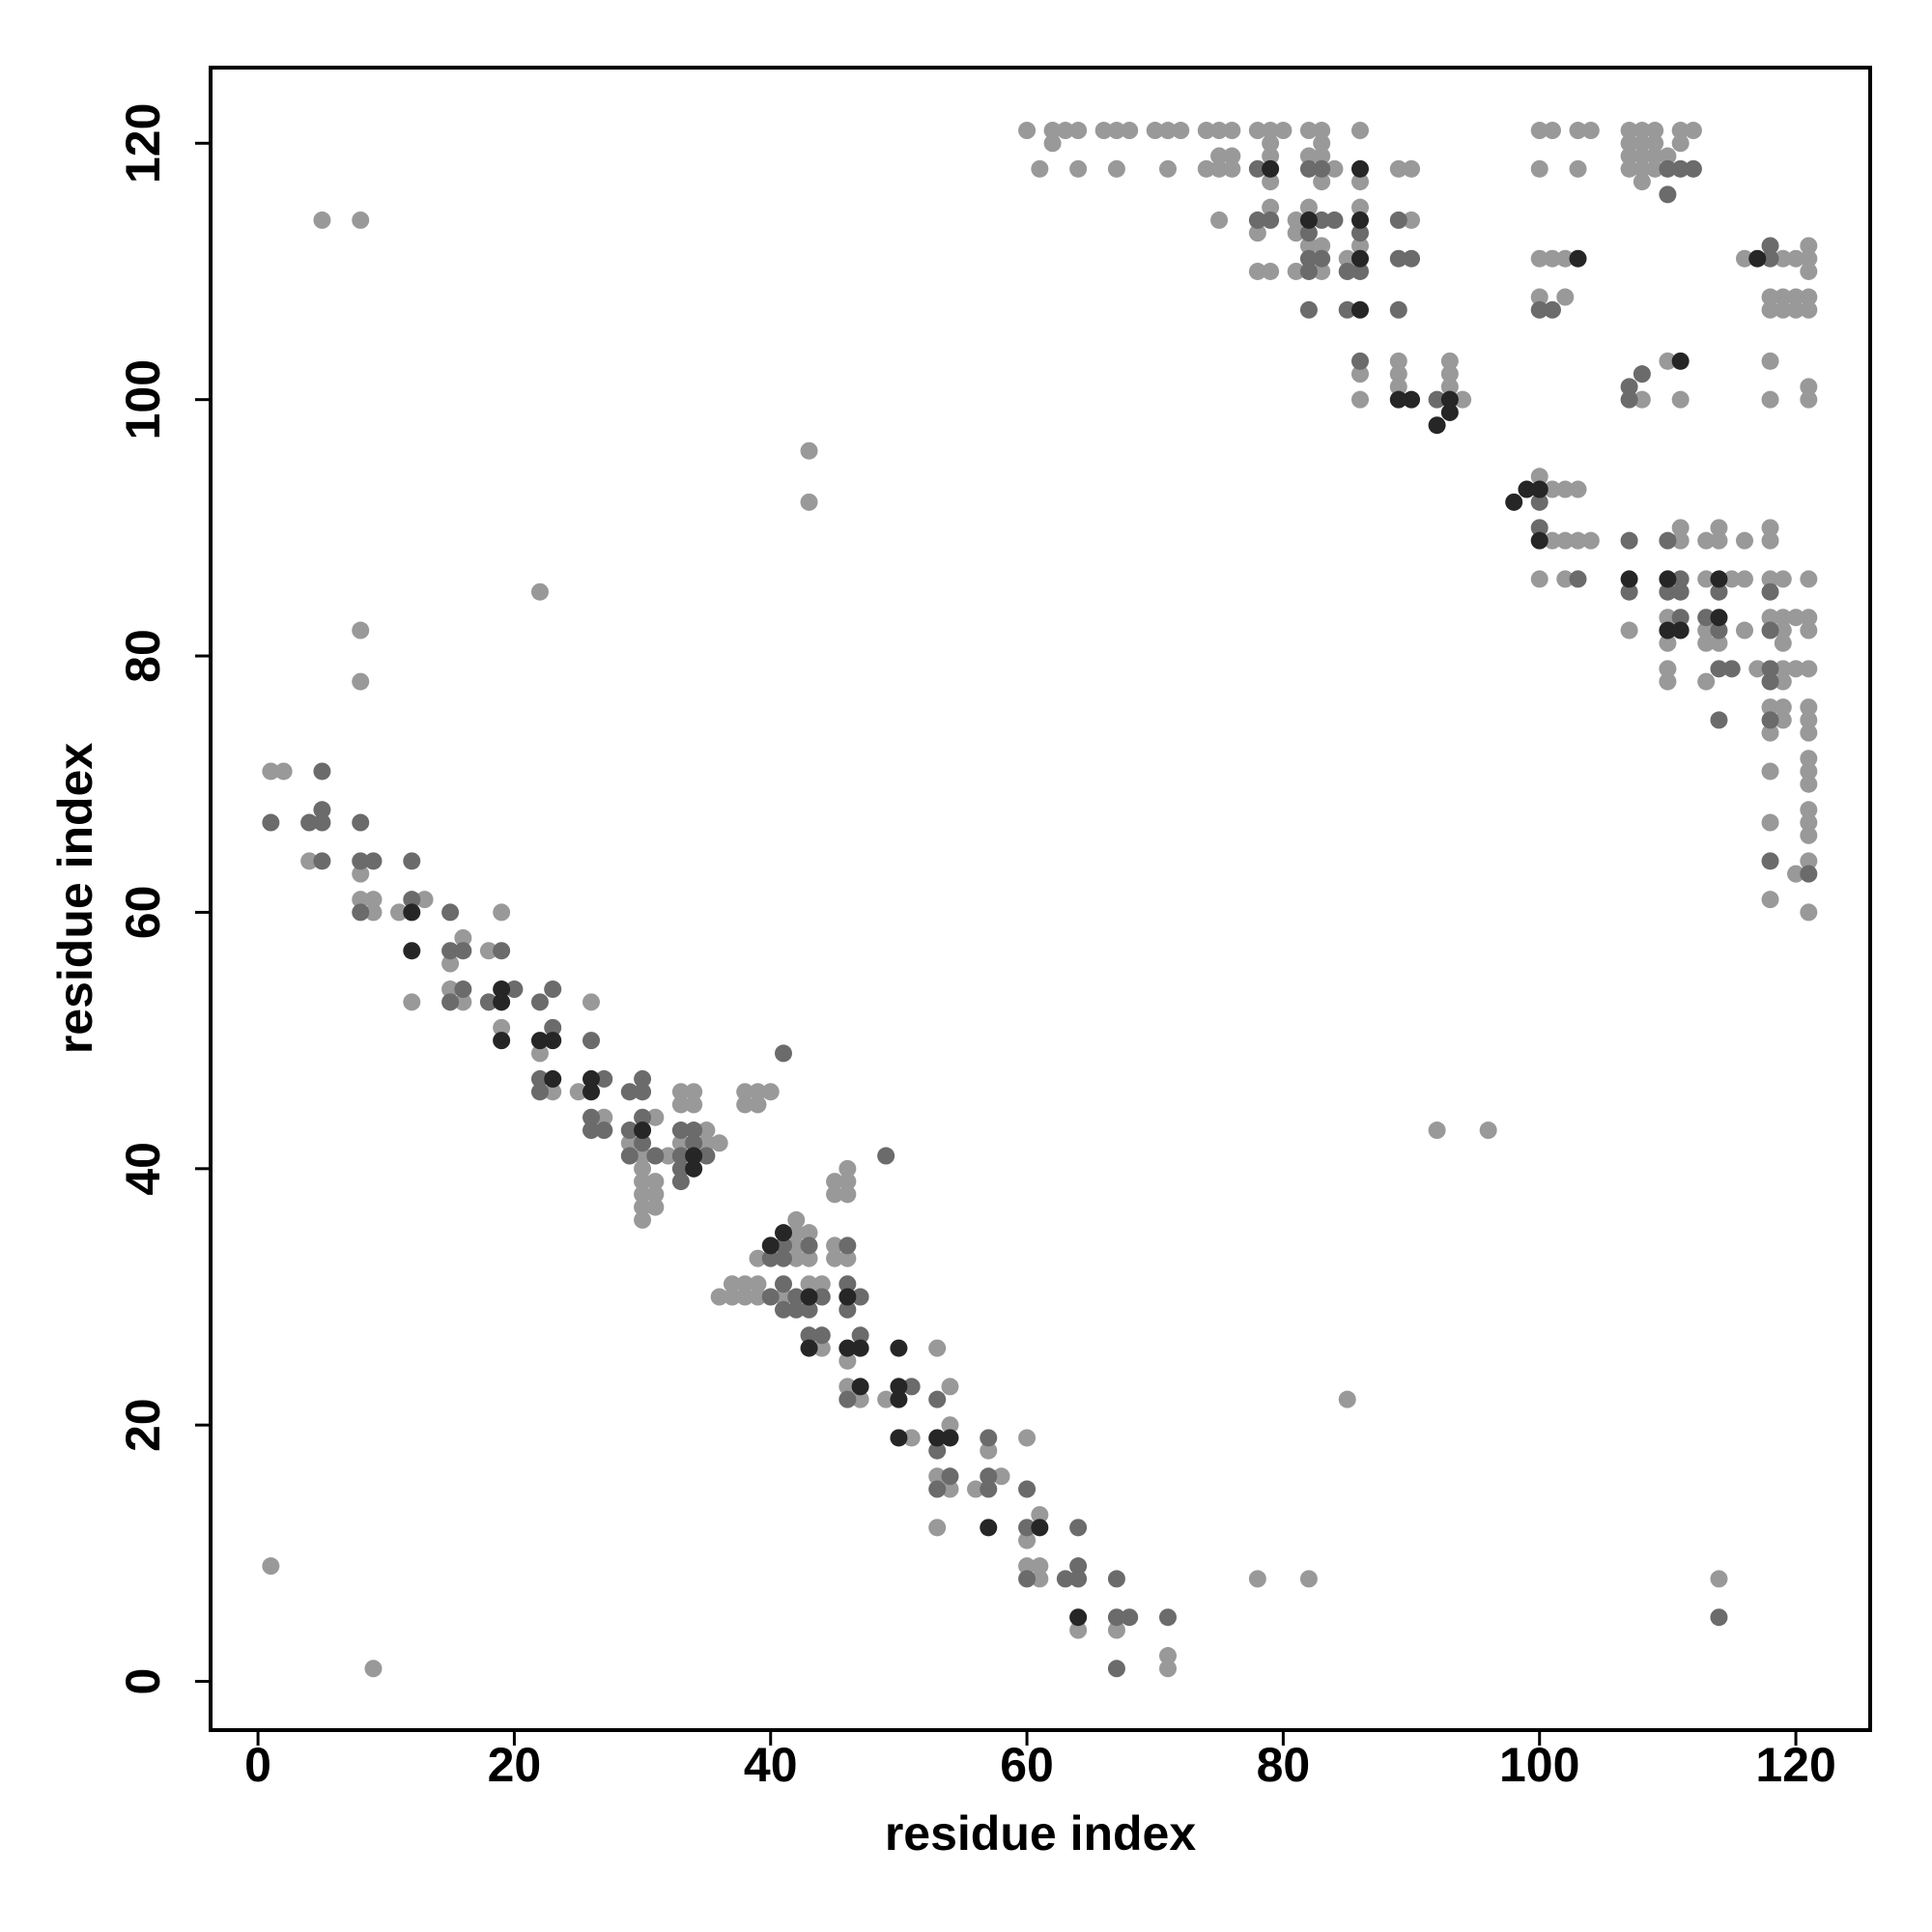 The image size is (1932, 1932). I want to click on y-tick-label: 20, so click(143, 1425).